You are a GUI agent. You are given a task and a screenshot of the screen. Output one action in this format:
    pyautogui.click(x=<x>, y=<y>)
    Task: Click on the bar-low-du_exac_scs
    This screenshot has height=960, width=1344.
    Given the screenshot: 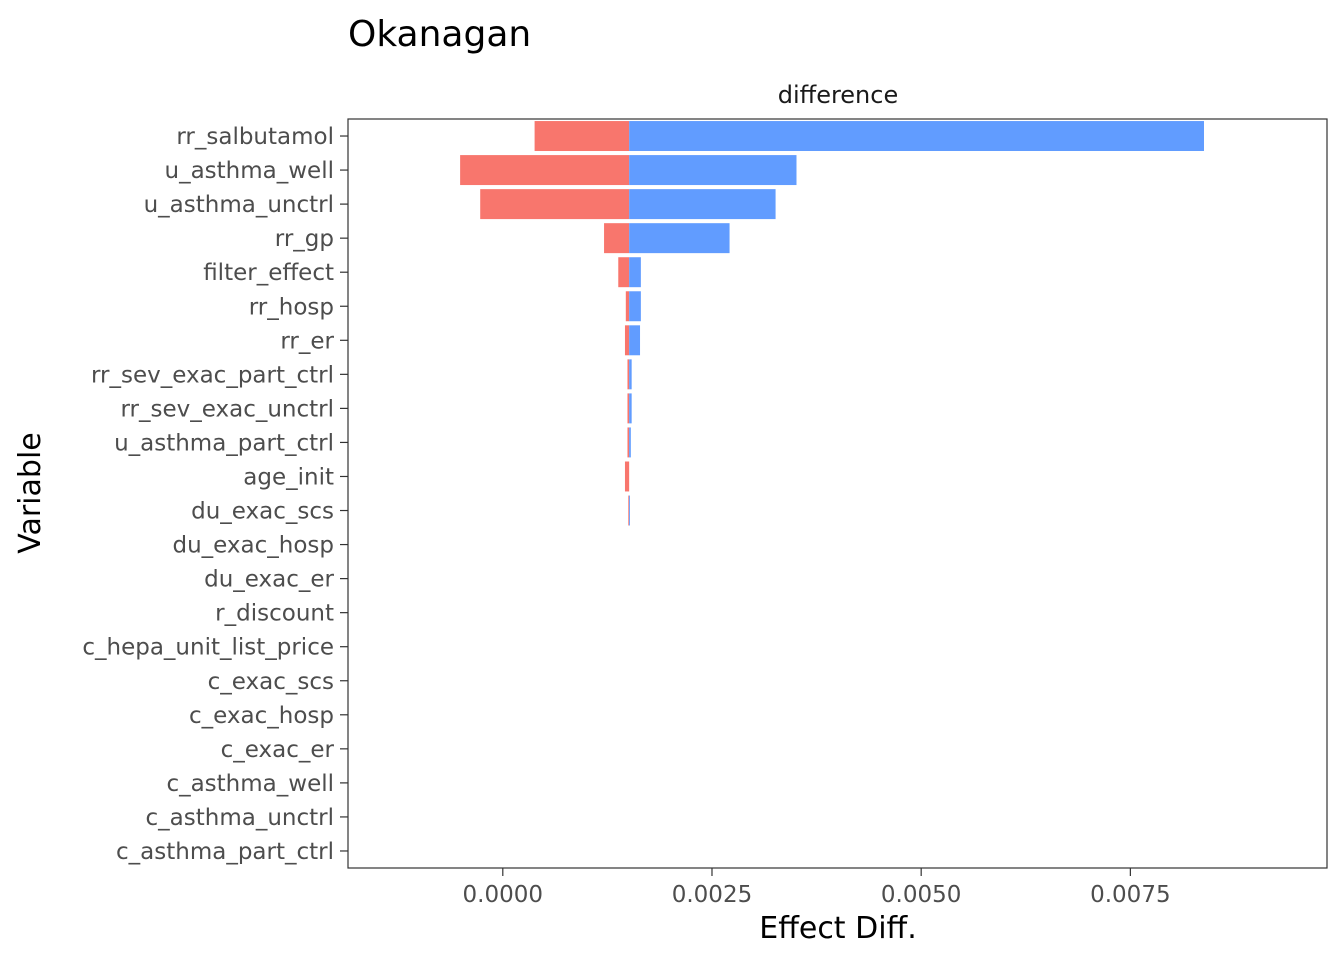 What is the action you would take?
    pyautogui.click(x=629, y=510)
    